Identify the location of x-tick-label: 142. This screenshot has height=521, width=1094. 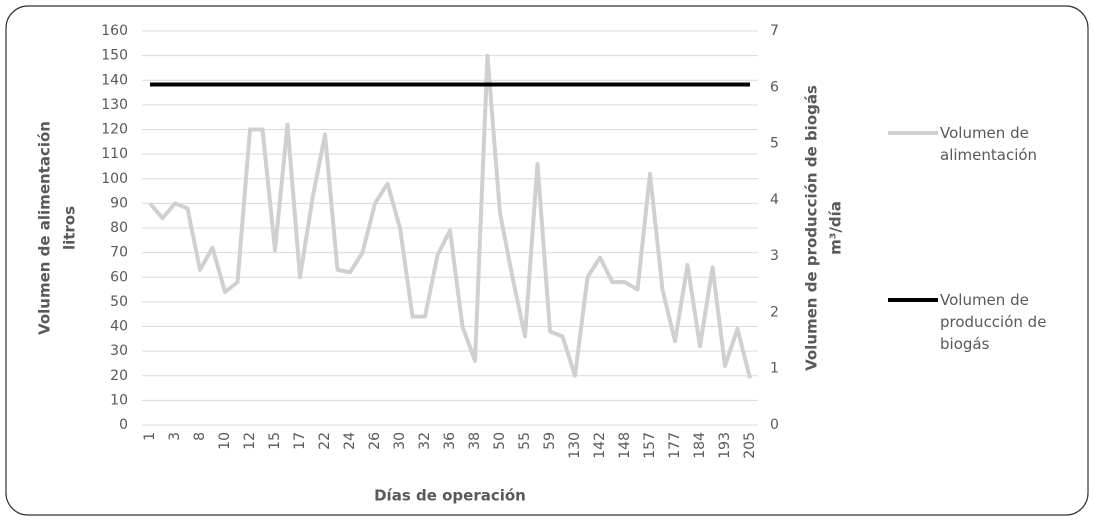
(600, 445).